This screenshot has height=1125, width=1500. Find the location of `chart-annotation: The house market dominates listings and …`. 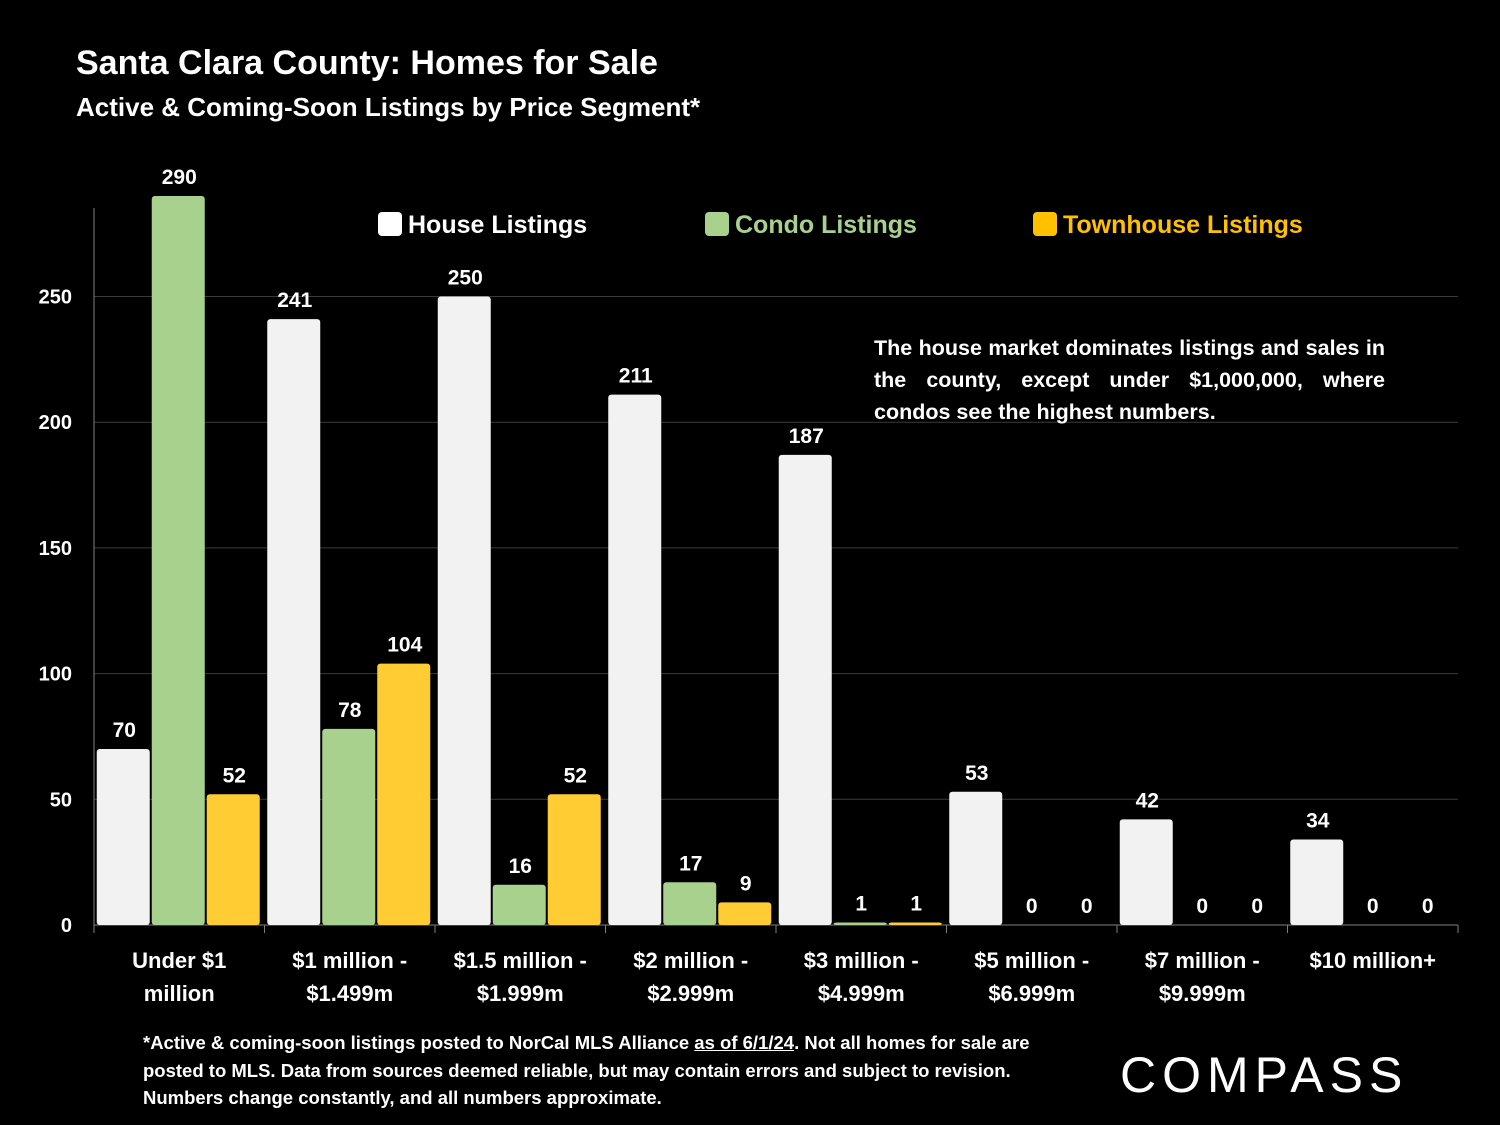

chart-annotation: The house market dominates listings and … is located at coordinates (1129, 380).